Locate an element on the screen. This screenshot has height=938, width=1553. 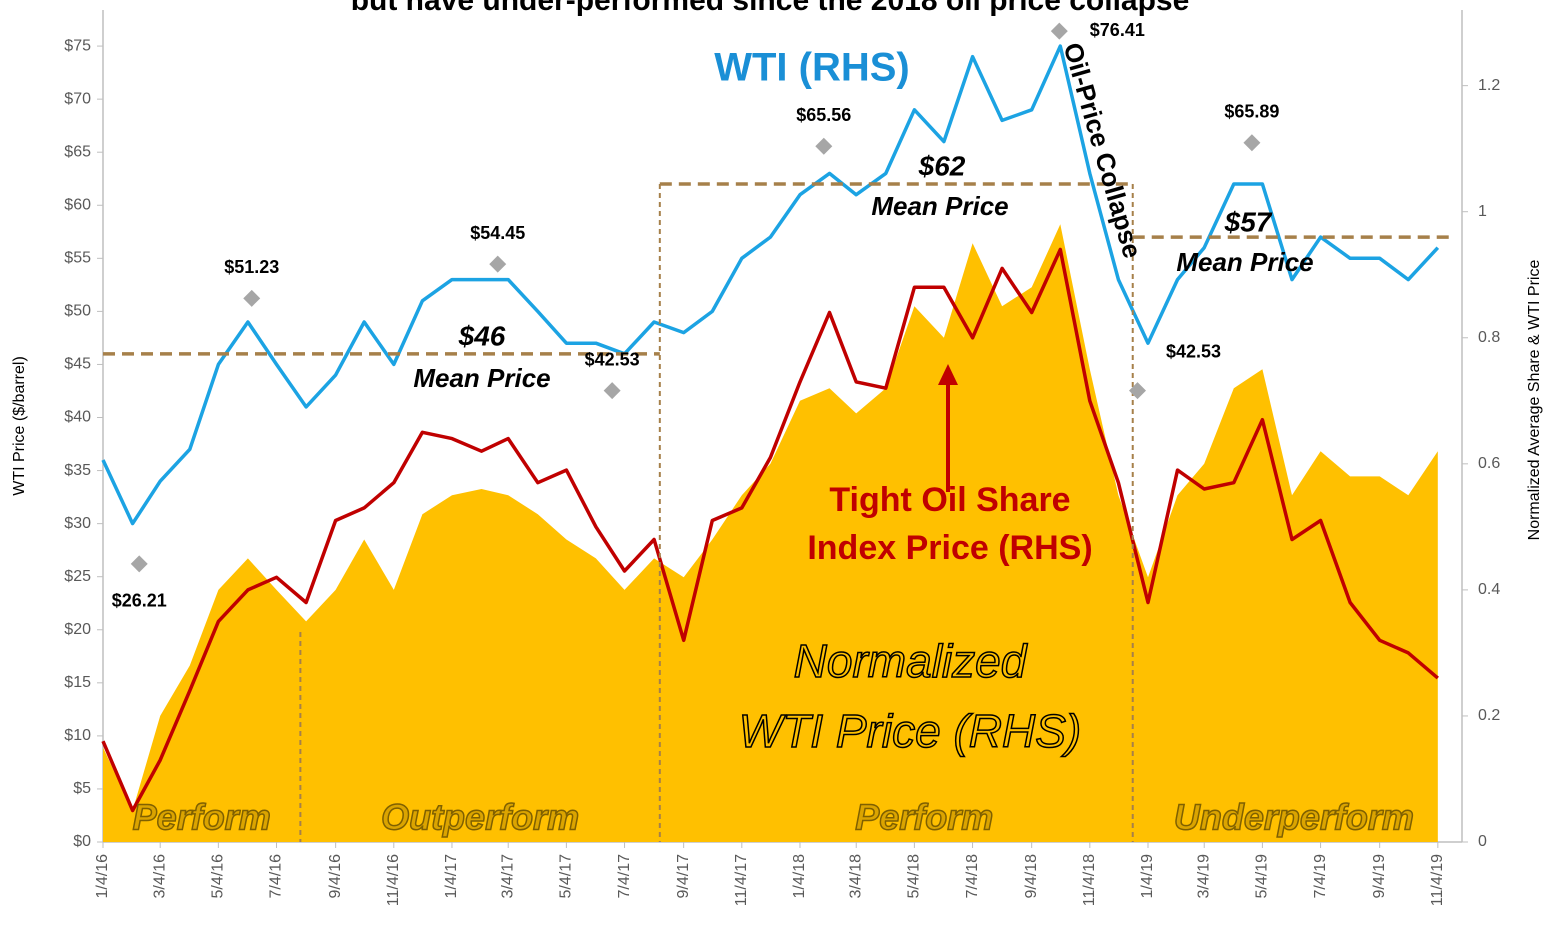
y2-tick-label: 1.2 is located at coordinates (1489, 85).